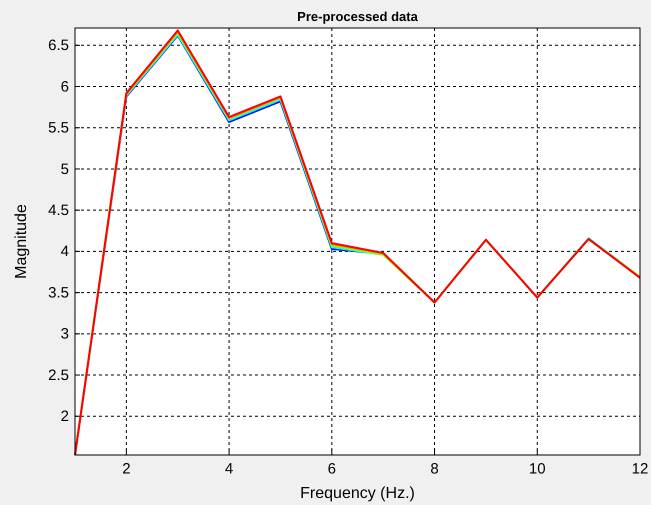 The width and height of the screenshot is (651, 505). Describe the element at coordinates (58, 293) in the screenshot. I see `y-tick-label: 3.5` at that location.